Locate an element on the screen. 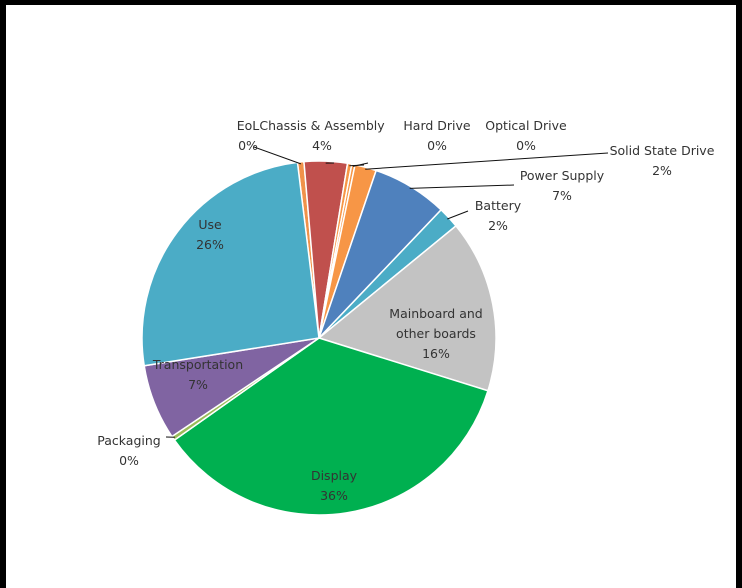 The width and height of the screenshot is (742, 588). data-label-name: Optical Drive is located at coordinates (526, 125).